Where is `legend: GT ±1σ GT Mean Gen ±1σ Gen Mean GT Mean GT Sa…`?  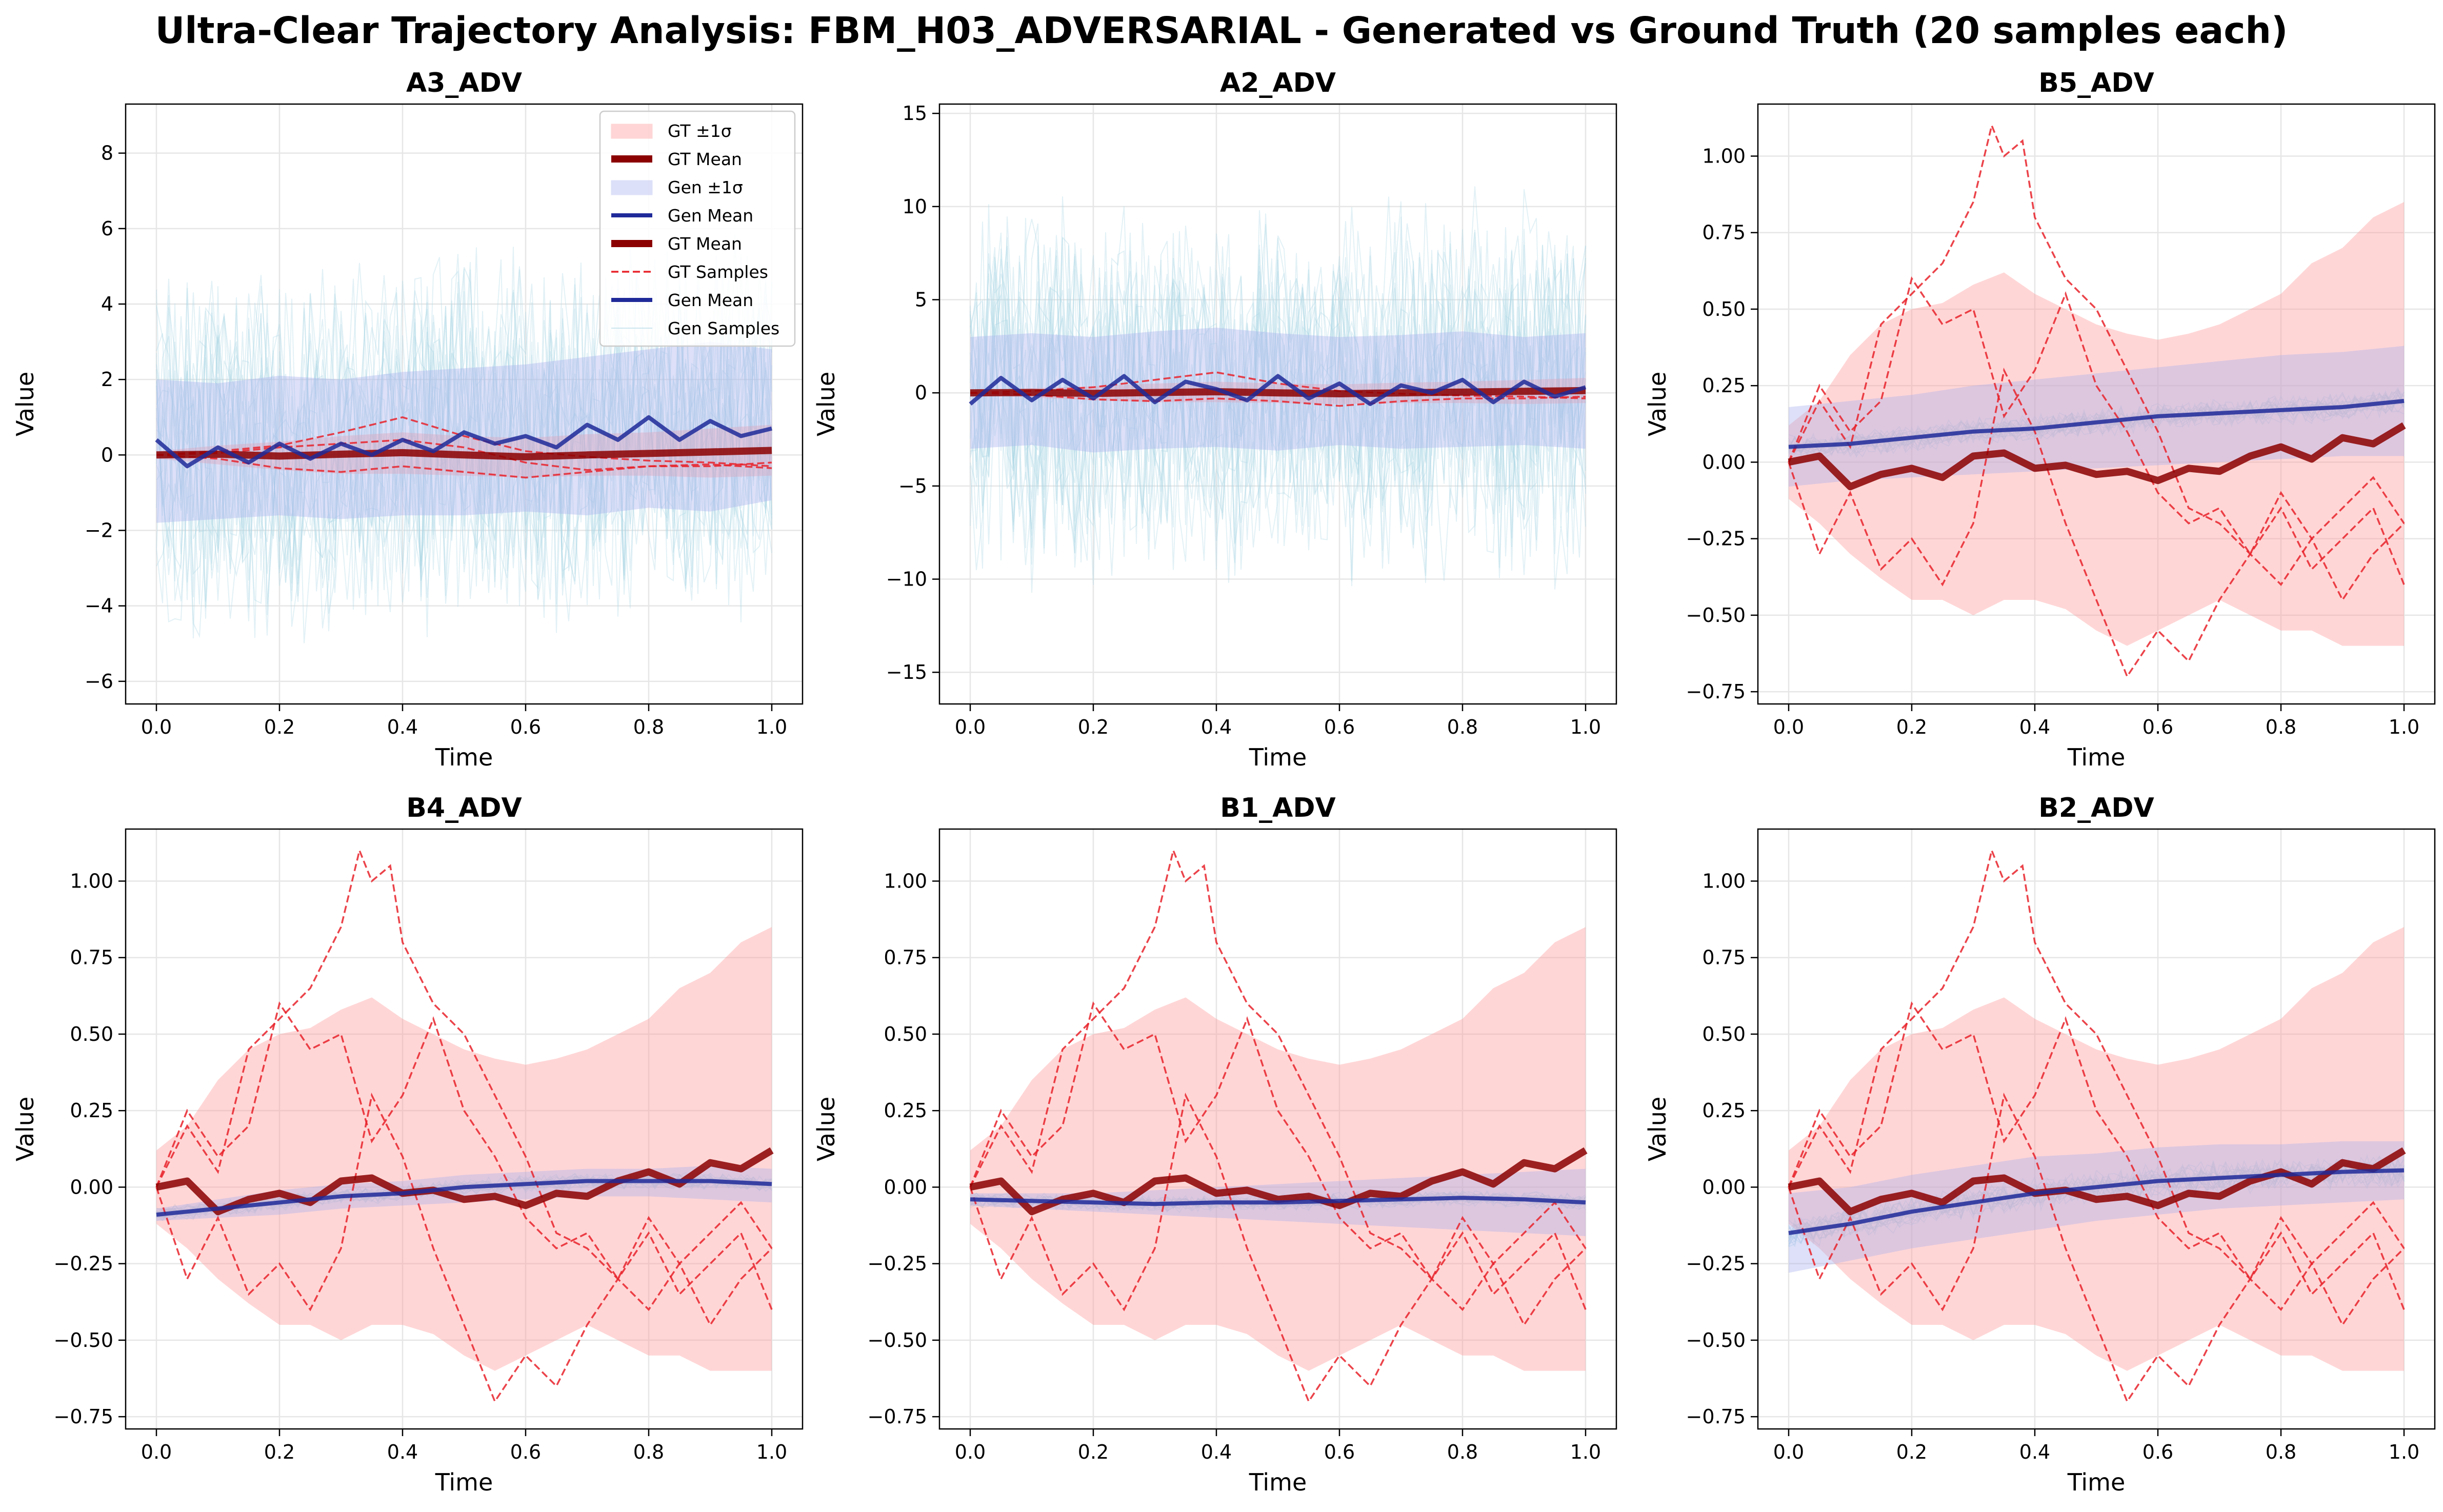
legend: GT ±1σ GT Mean Gen ±1σ Gen Mean GT Mean GT Sa… is located at coordinates (698, 228).